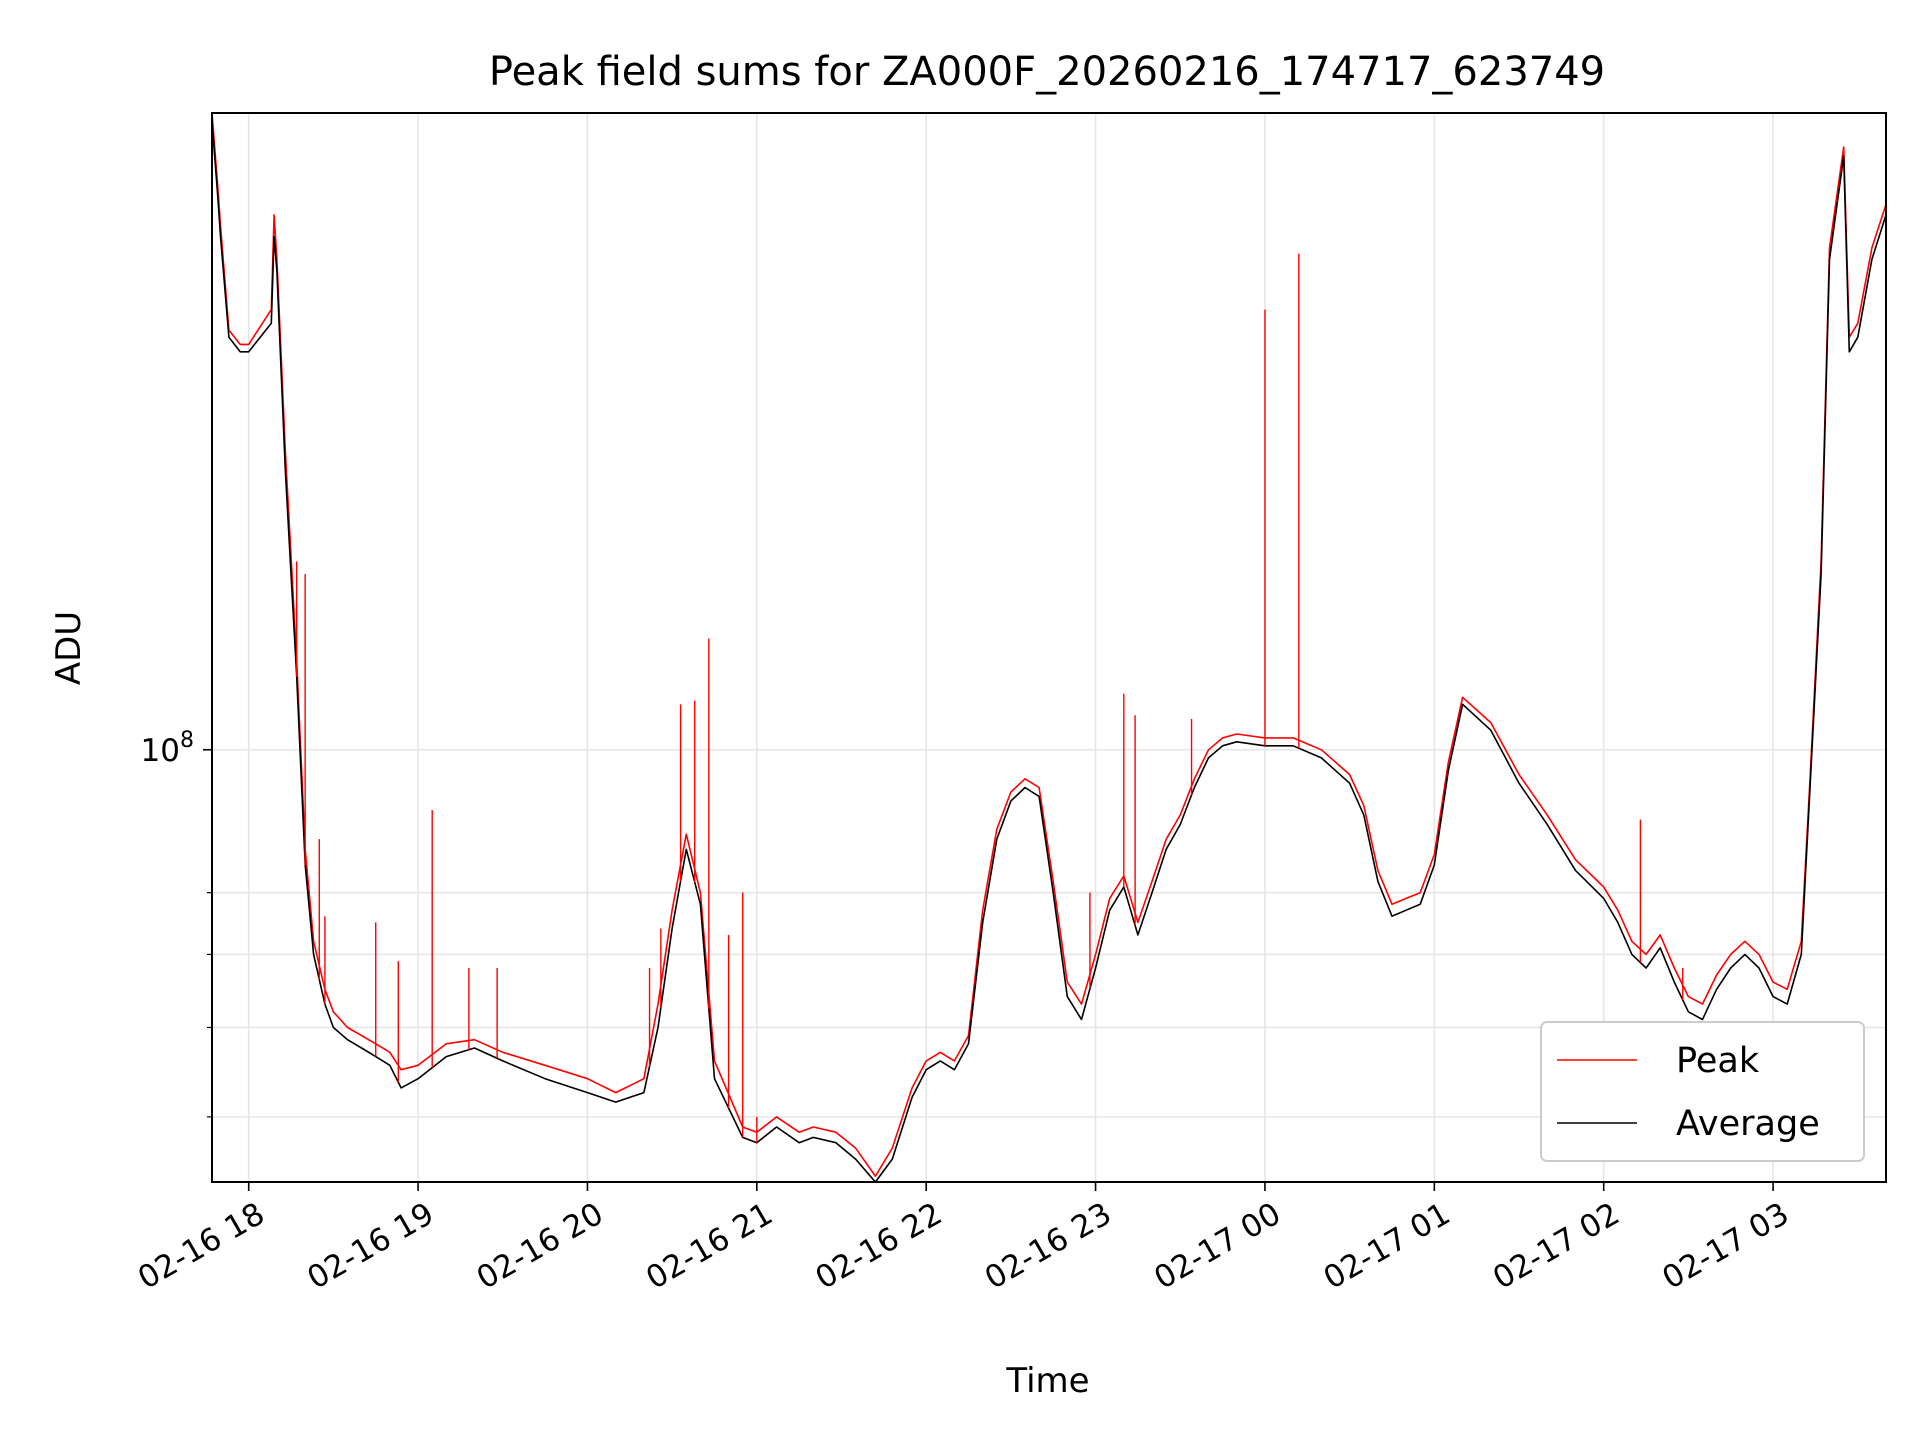 This screenshot has width=1920, height=1440. I want to click on y-axis-ticks: 108, so click(176, 923).